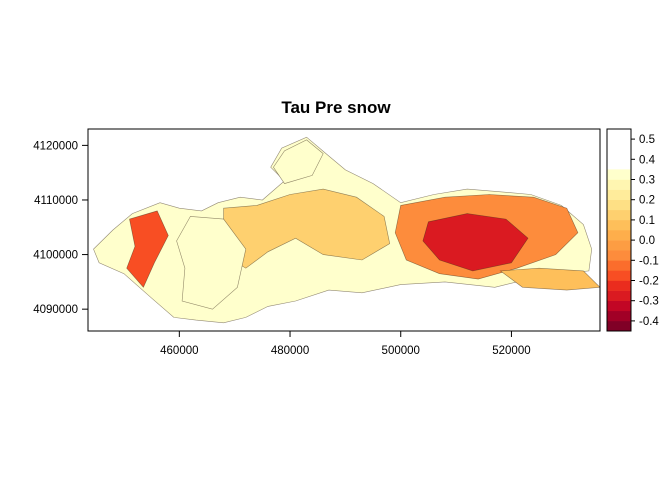 Image resolution: width=672 pixels, height=480 pixels. What do you see at coordinates (345, 344) in the screenshot?
I see `x-axis: 460000 480000 500000 520000` at bounding box center [345, 344].